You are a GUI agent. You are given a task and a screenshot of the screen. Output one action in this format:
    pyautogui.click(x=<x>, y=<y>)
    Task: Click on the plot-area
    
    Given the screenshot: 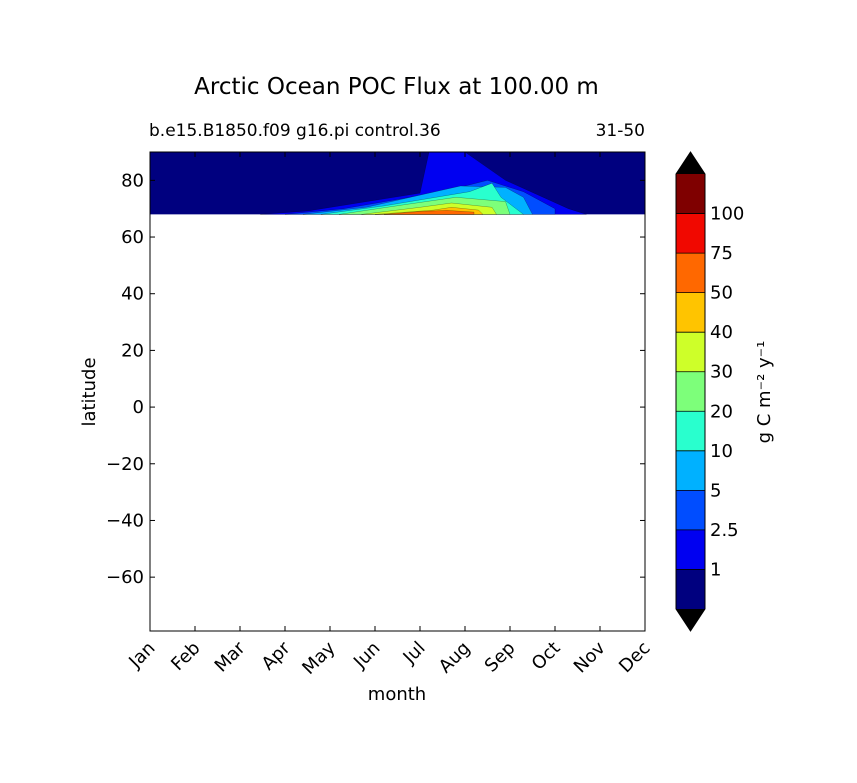 What is the action you would take?
    pyautogui.click(x=397, y=183)
    